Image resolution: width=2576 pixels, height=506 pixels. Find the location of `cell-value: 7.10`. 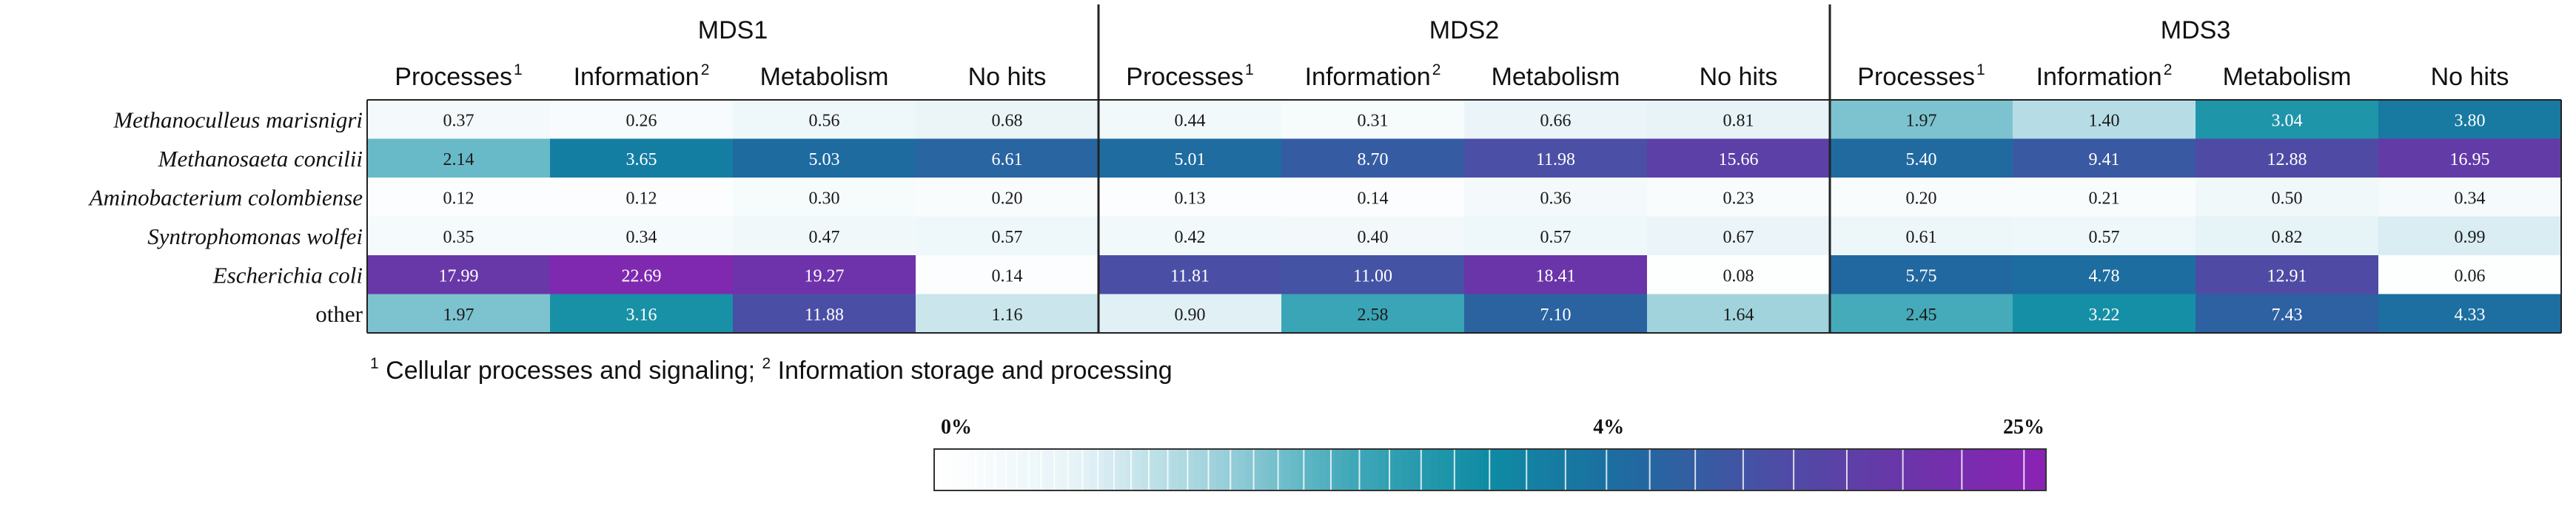

cell-value: 7.10 is located at coordinates (1556, 315).